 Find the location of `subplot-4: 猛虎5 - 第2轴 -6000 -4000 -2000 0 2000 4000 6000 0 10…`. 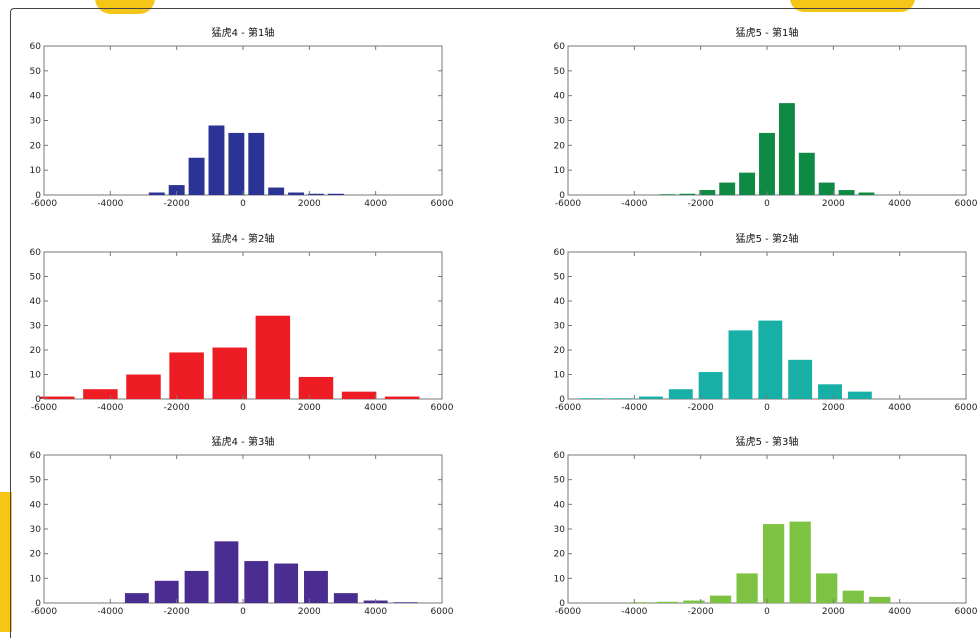

subplot-4: 猛虎5 - 第2轴 -6000 -4000 -2000 0 2000 4000 6000 0 10… is located at coordinates (766, 322).